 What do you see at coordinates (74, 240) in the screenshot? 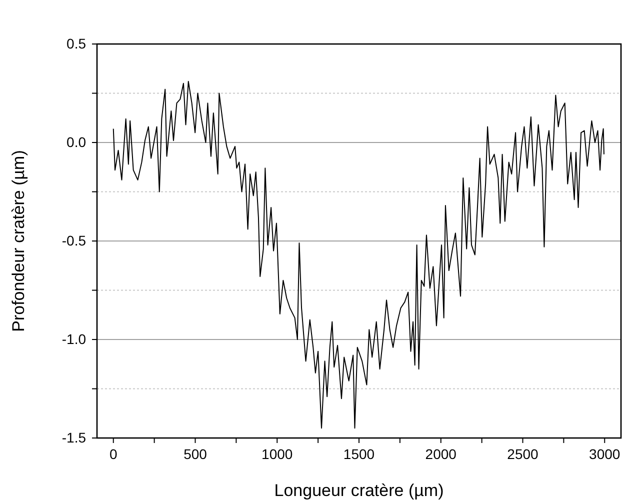
I see `y-tick-label: -0.5` at bounding box center [74, 240].